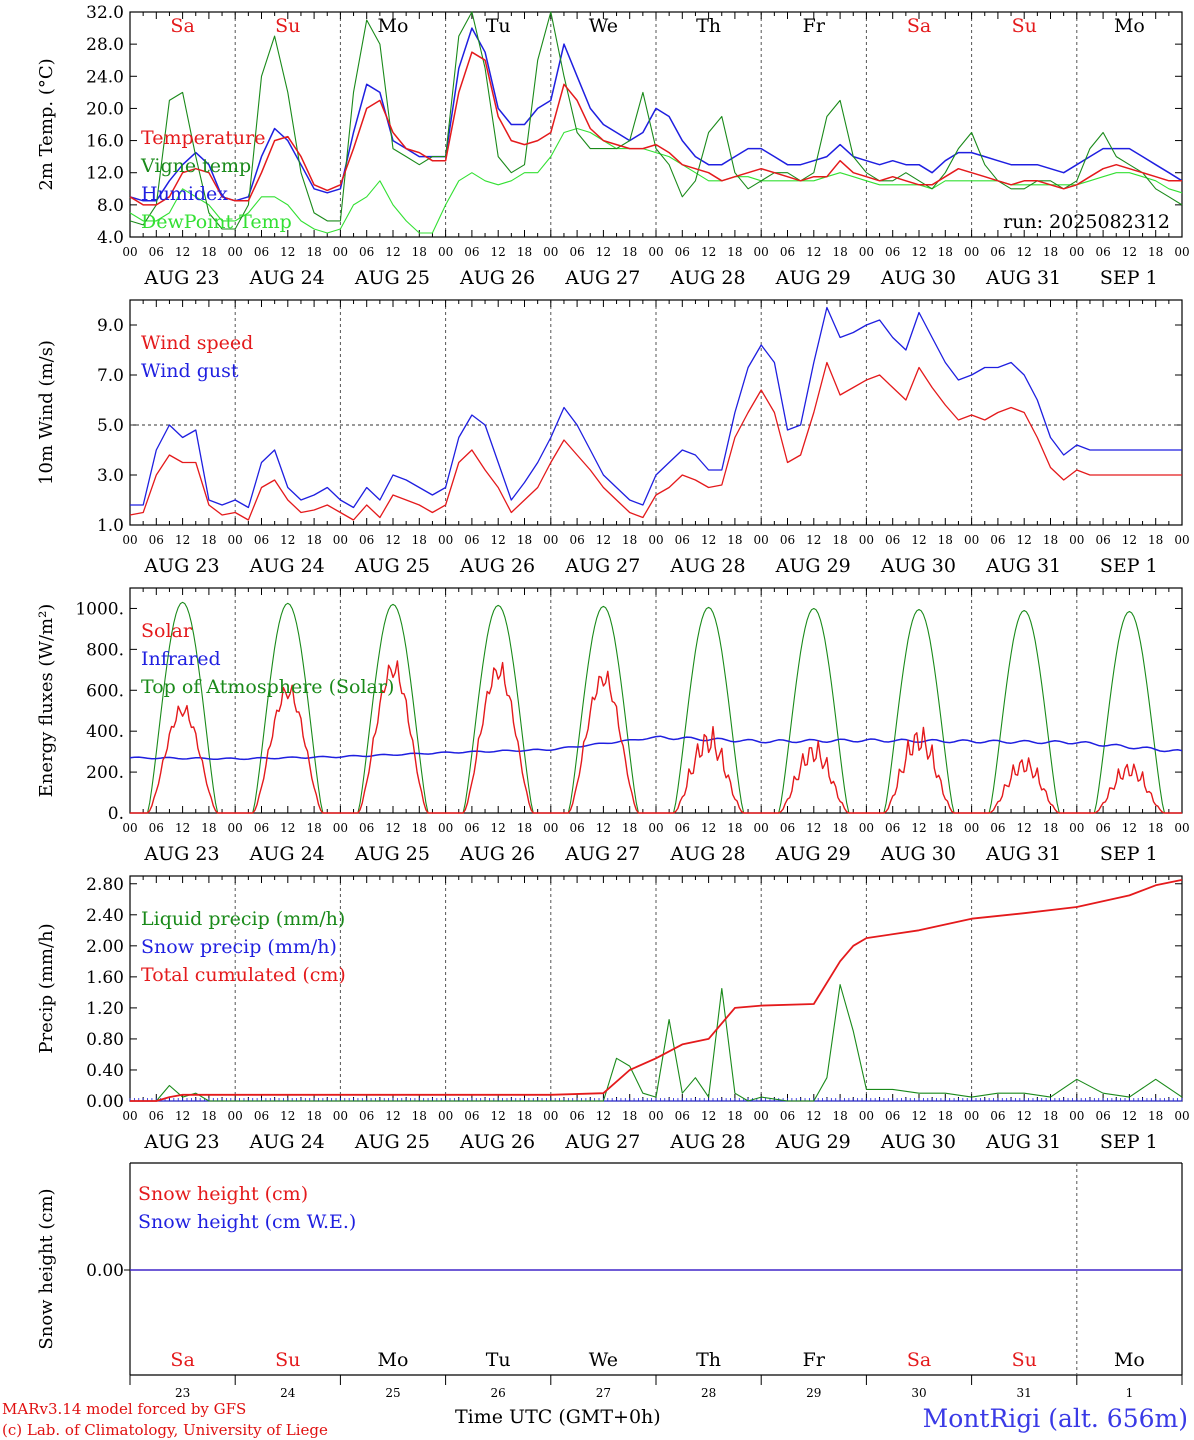 Image resolution: width=1194 pixels, height=1440 pixels. What do you see at coordinates (46, 124) in the screenshot?
I see `y-axis-label: 2m Temp. (°C)` at bounding box center [46, 124].